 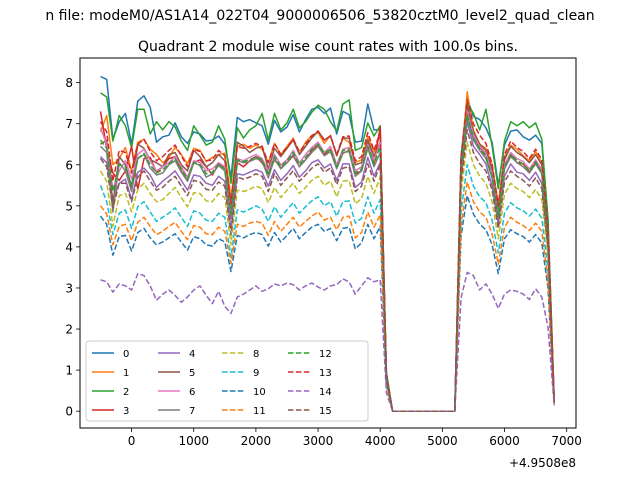 What do you see at coordinates (110, 411) in the screenshot?
I see `legend-item-3: 3` at bounding box center [110, 411].